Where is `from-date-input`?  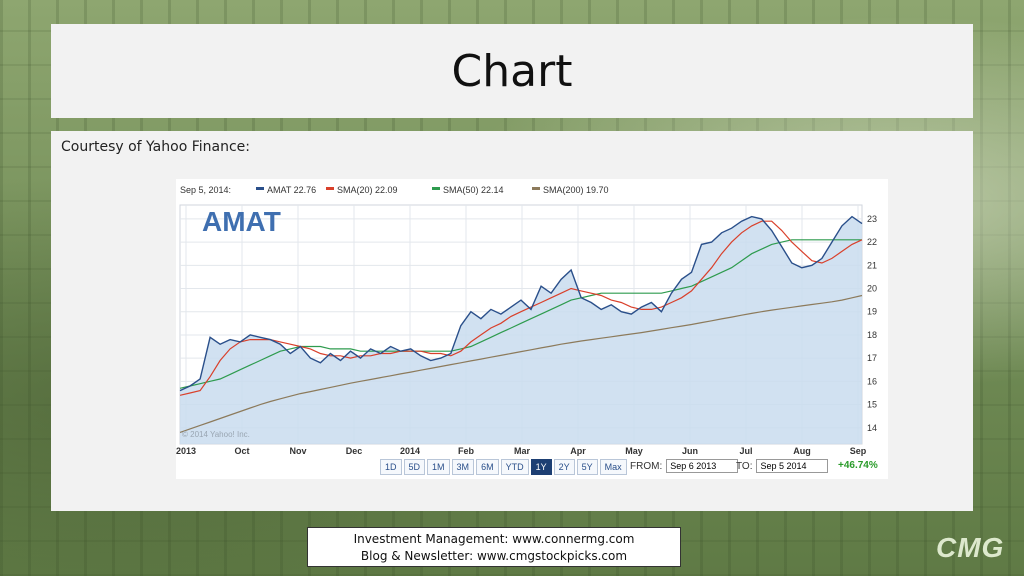
from-date-input is located at coordinates (702, 466).